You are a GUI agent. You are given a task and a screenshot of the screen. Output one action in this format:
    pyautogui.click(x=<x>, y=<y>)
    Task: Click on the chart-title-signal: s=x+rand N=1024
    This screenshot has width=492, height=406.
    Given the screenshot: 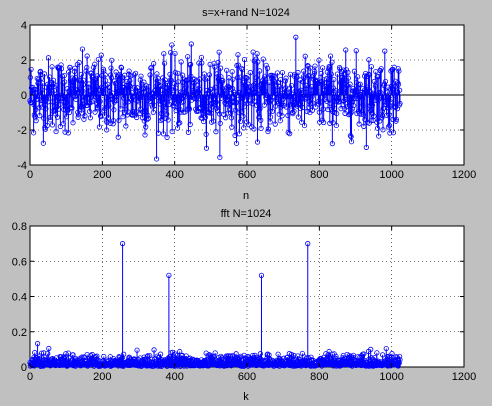 What is the action you would take?
    pyautogui.click(x=246, y=13)
    